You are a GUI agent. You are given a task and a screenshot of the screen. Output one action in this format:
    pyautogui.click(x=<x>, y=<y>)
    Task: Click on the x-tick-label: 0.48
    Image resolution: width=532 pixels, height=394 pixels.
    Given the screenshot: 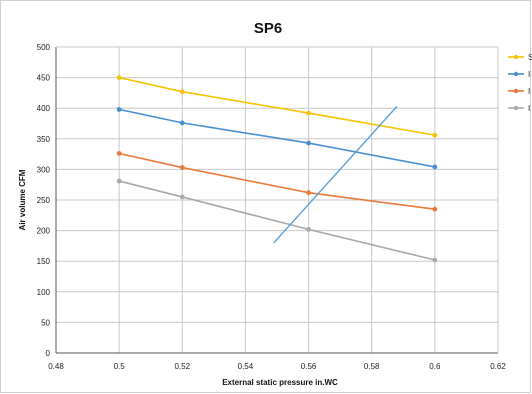 What is the action you would take?
    pyautogui.click(x=56, y=366)
    